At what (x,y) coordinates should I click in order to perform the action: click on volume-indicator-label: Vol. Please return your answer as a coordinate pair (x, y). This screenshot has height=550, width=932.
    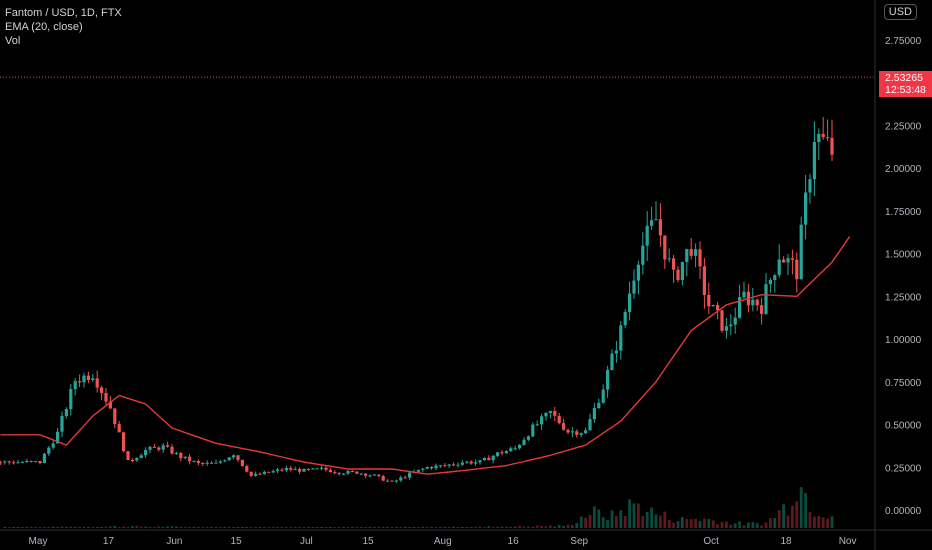
    Looking at the image, I should click on (13, 41).